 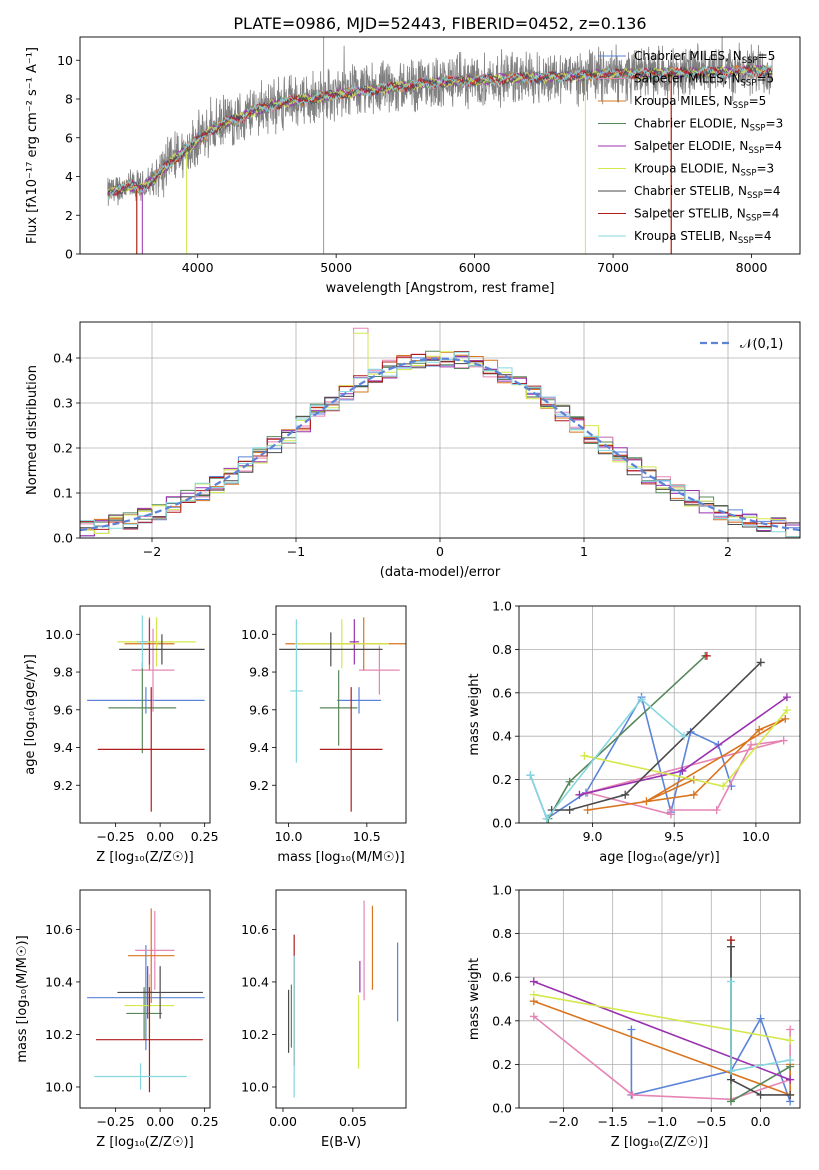 What do you see at coordinates (160, 1121) in the screenshot?
I see `x-tick-label: 0.00` at bounding box center [160, 1121].